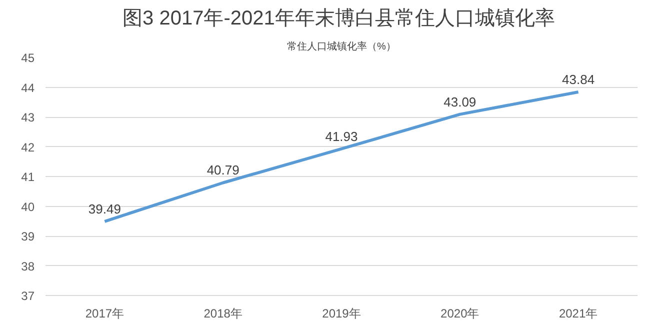  What do you see at coordinates (28, 296) in the screenshot?
I see `y-tick-label: 37` at bounding box center [28, 296].